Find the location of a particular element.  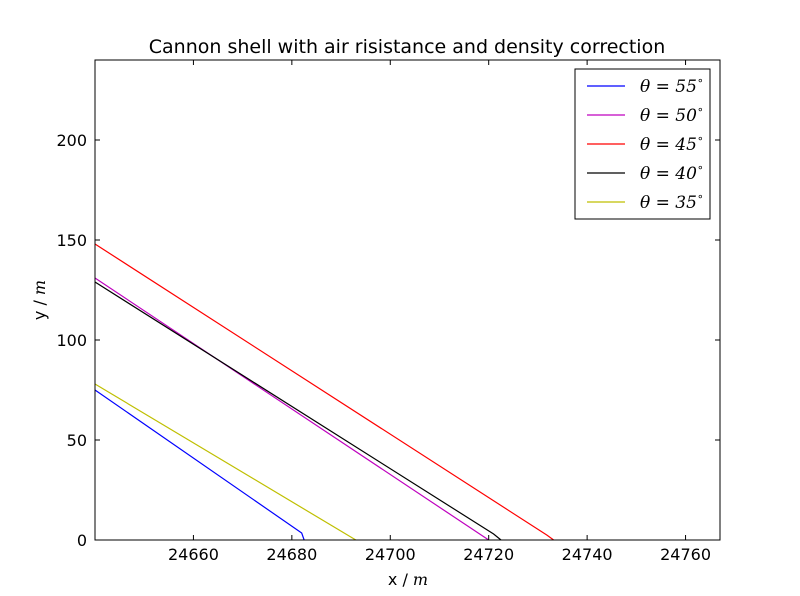

x-tick-label-2: 24700 is located at coordinates (390, 554).